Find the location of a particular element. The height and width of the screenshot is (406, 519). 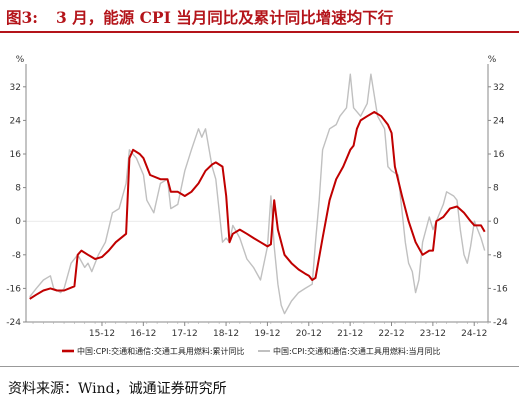

y-tick-label-right: -24 is located at coordinates (500, 323).